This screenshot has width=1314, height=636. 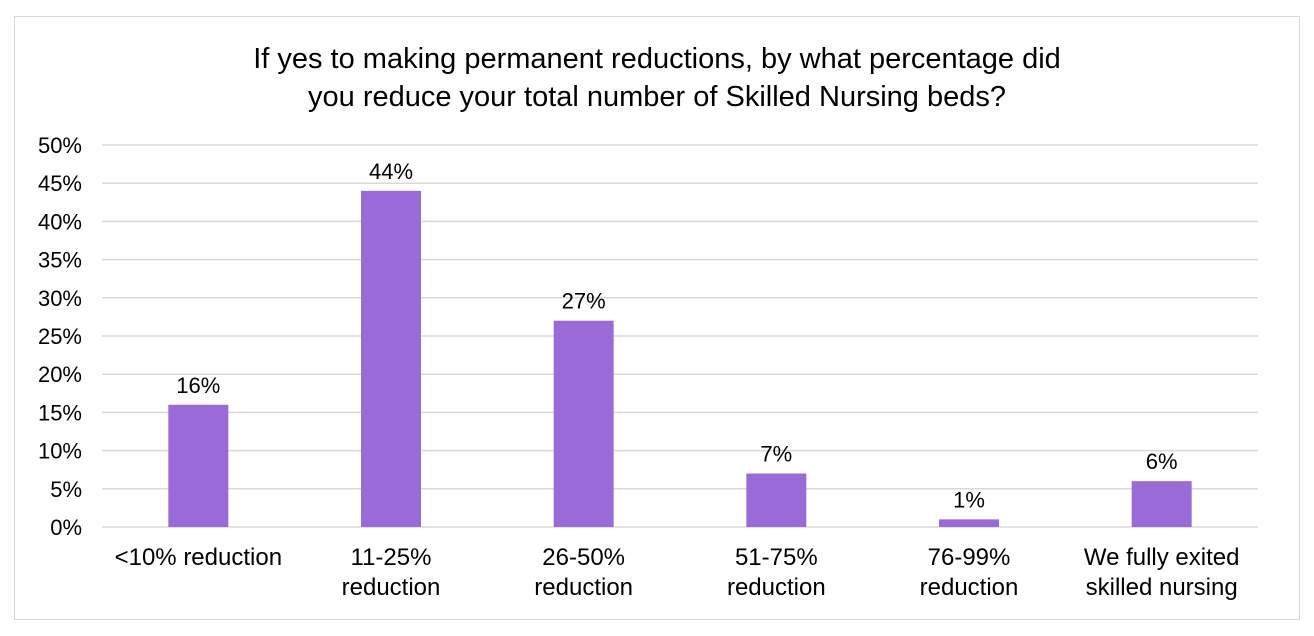 What do you see at coordinates (391, 171) in the screenshot?
I see `data-label: 44%` at bounding box center [391, 171].